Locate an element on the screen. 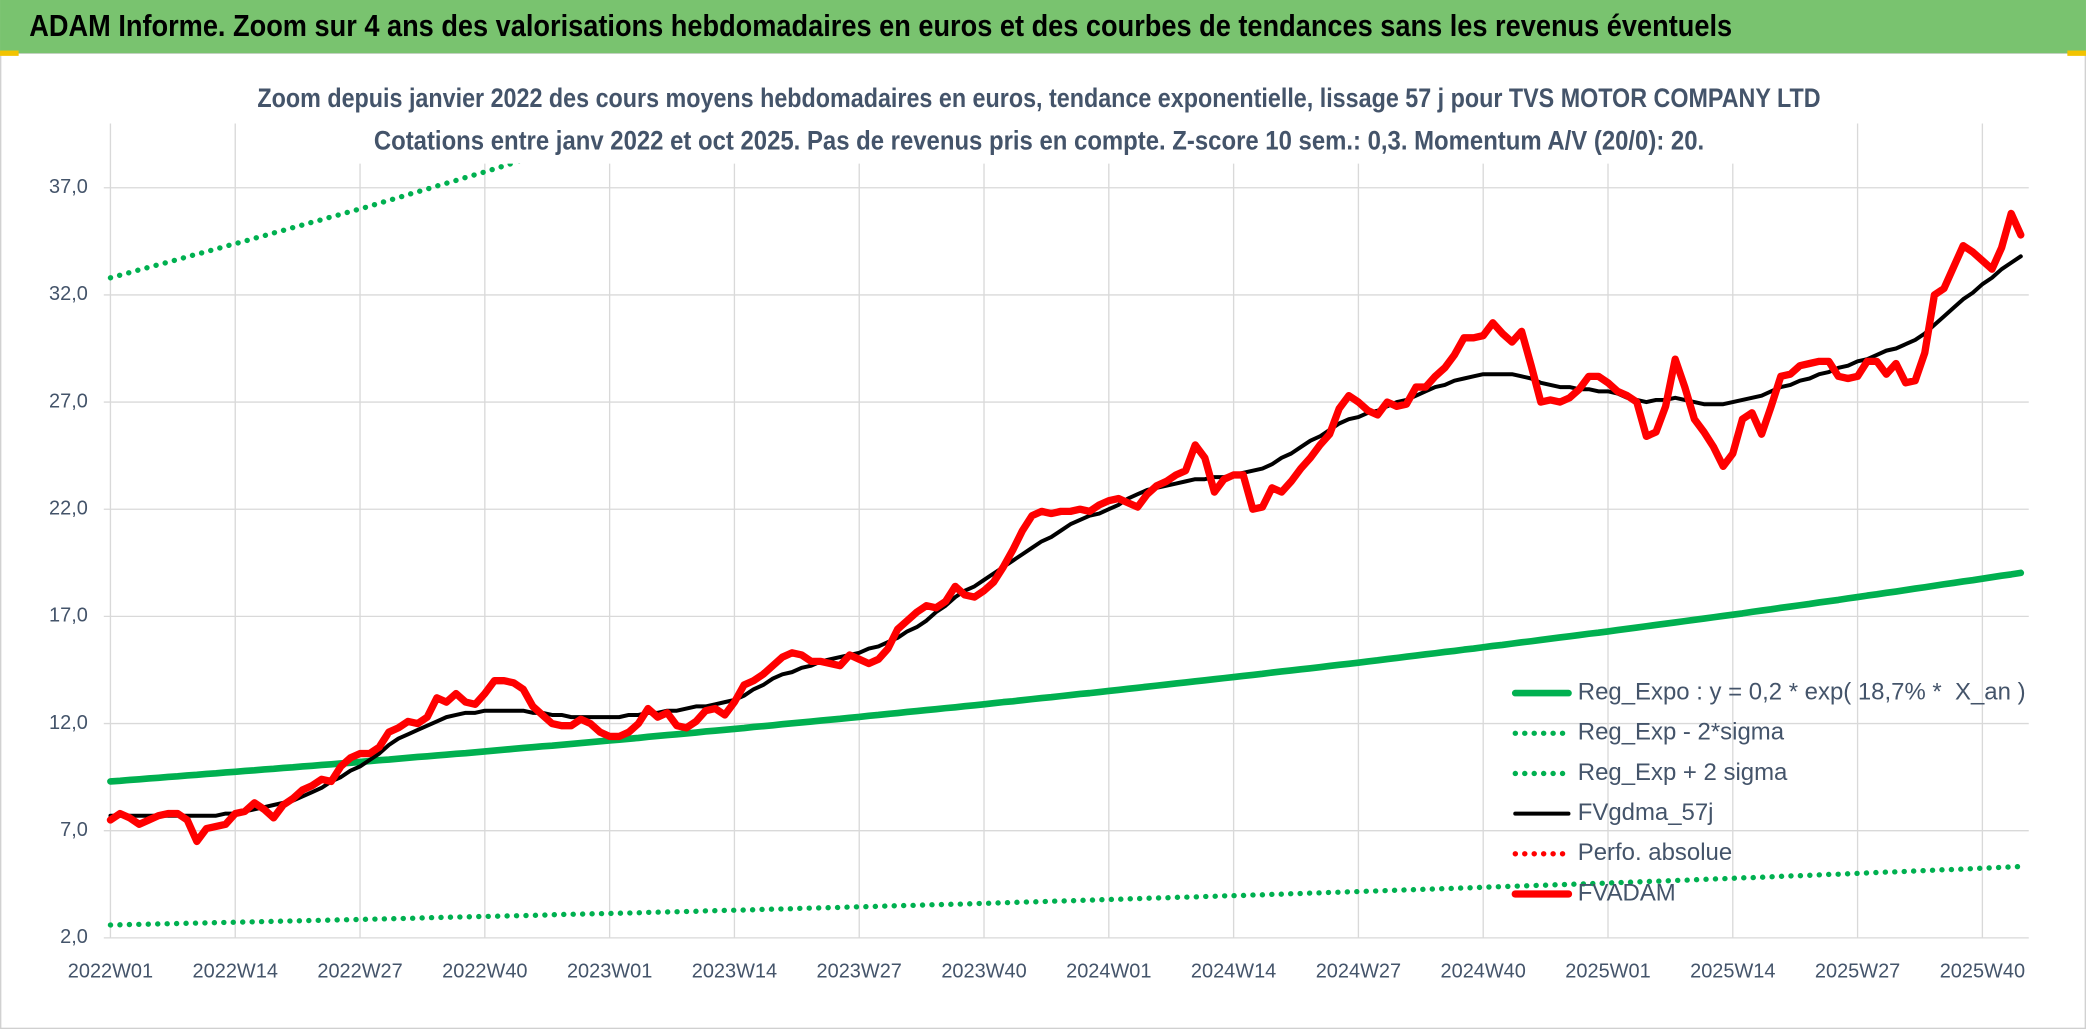 The width and height of the screenshot is (2086, 1031). x-tick-label: 2024W01 is located at coordinates (1108, 972).